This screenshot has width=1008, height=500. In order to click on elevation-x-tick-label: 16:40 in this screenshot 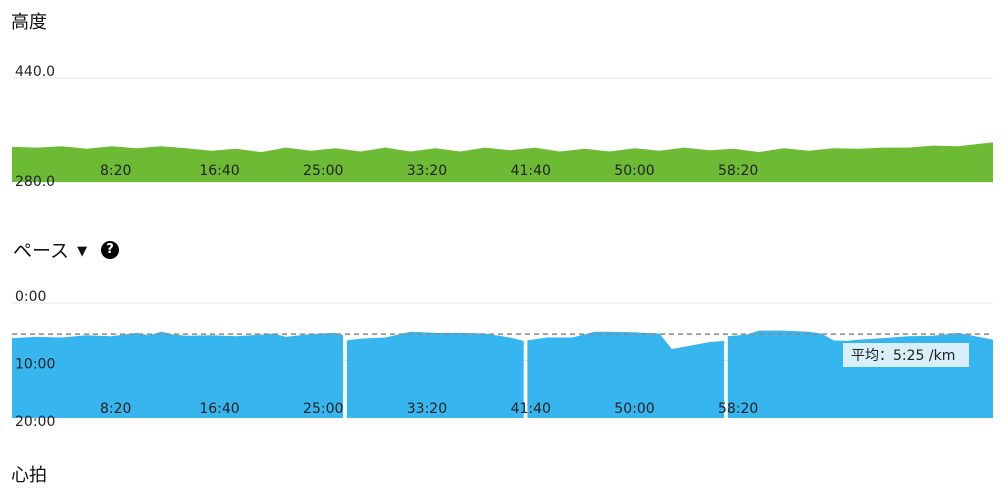, I will do `click(219, 171)`.